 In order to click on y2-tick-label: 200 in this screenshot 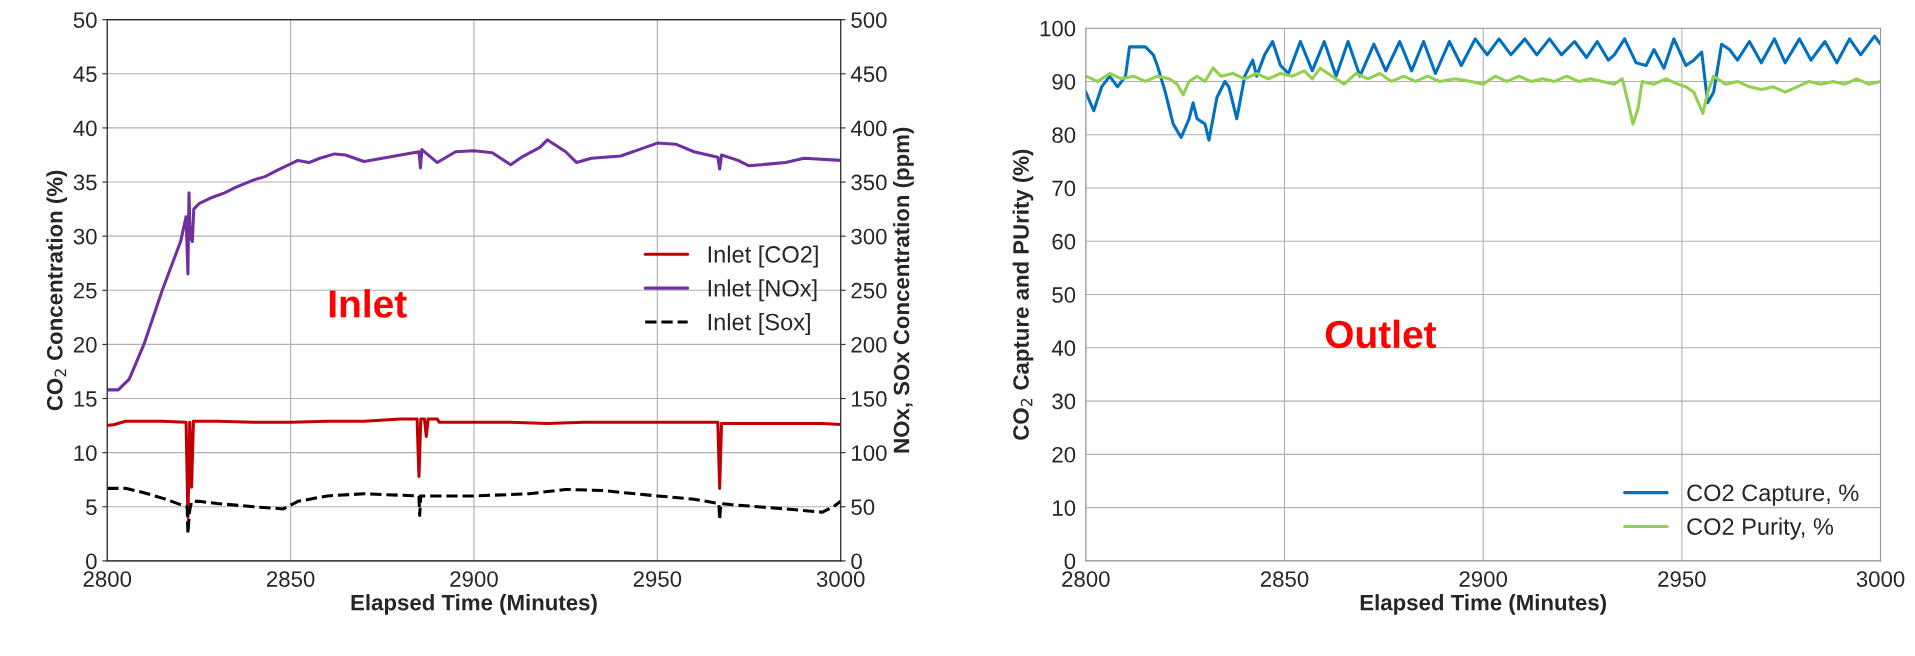, I will do `click(869, 344)`.